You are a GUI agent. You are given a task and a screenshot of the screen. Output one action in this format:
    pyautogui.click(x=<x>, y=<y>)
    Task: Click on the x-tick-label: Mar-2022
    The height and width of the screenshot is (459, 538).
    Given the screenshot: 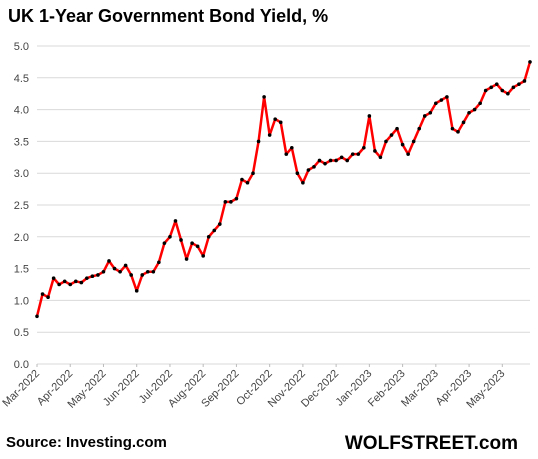 What is the action you would take?
    pyautogui.click(x=21, y=389)
    